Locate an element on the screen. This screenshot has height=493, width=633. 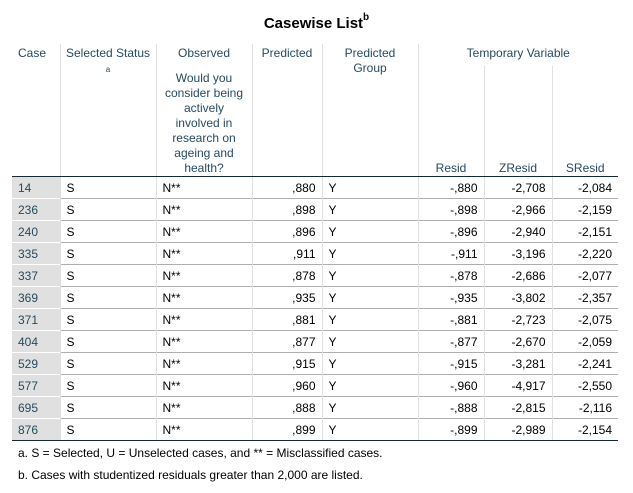
cell-predicted: ,877 is located at coordinates (286, 341).